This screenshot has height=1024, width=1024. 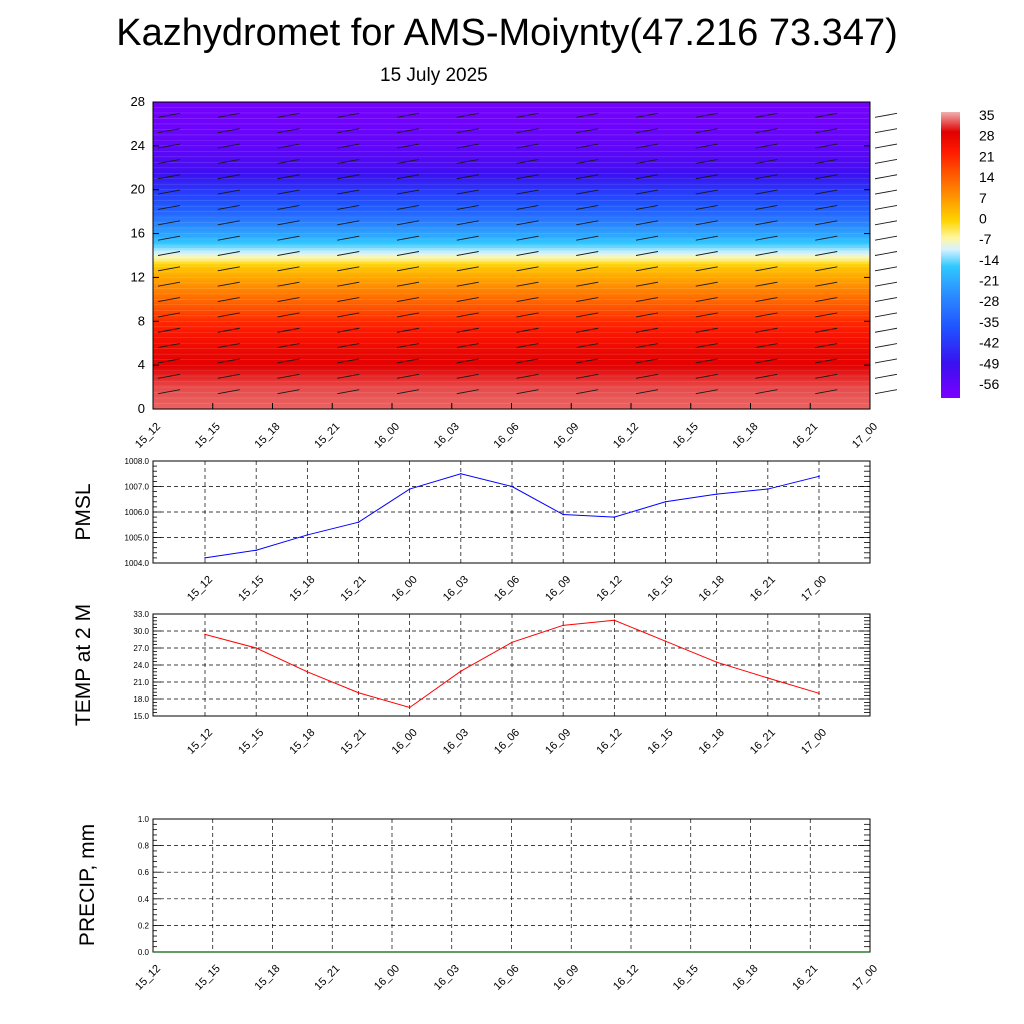 What do you see at coordinates (141, 699) in the screenshot?
I see `y-tick-label: 18.0` at bounding box center [141, 699].